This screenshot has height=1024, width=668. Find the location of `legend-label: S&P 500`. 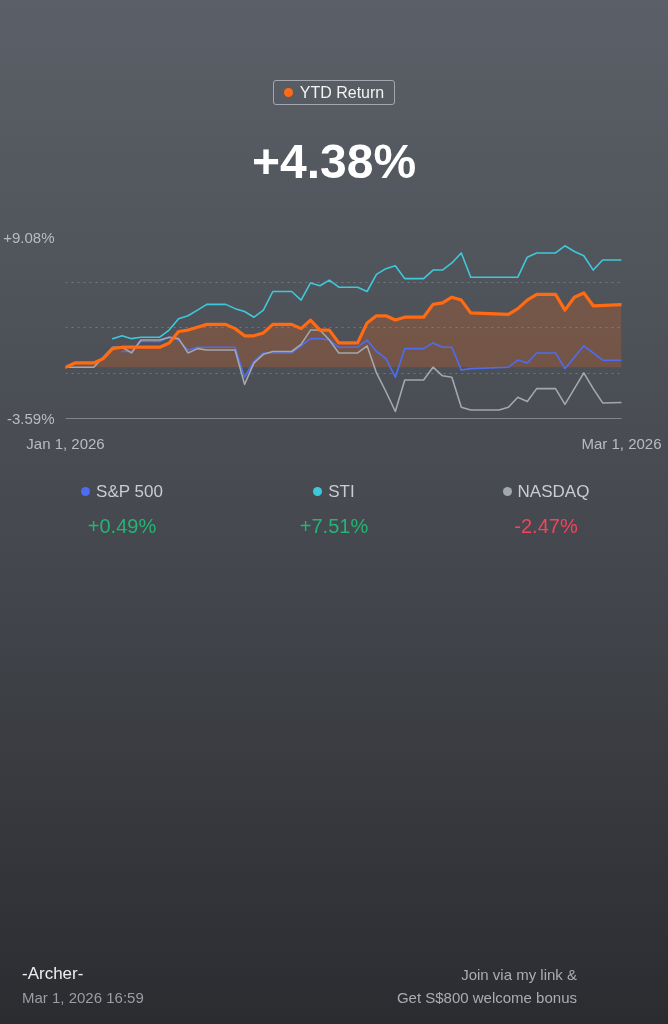

legend-label: S&P 500 is located at coordinates (129, 492).